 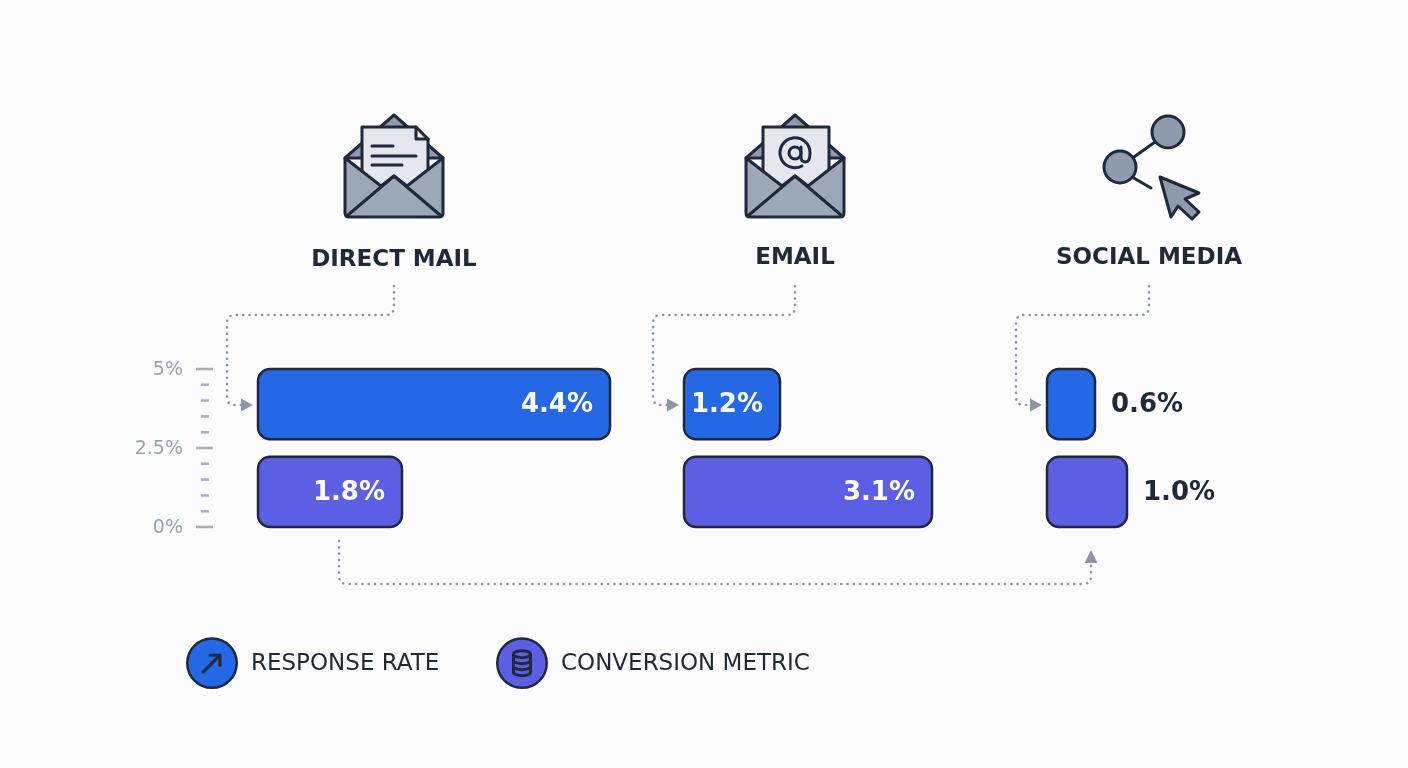 I want to click on data-label: 3.1%, so click(x=878, y=490).